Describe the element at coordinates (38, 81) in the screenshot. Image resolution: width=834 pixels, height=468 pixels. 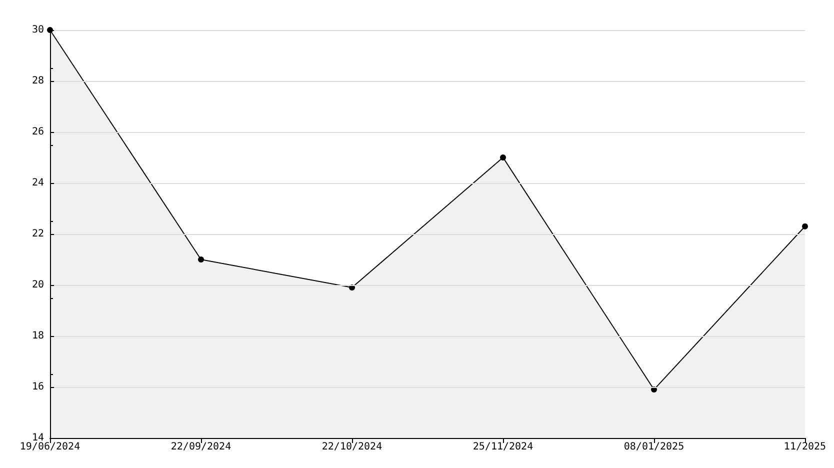
I see `y-tick-label: 28` at that location.